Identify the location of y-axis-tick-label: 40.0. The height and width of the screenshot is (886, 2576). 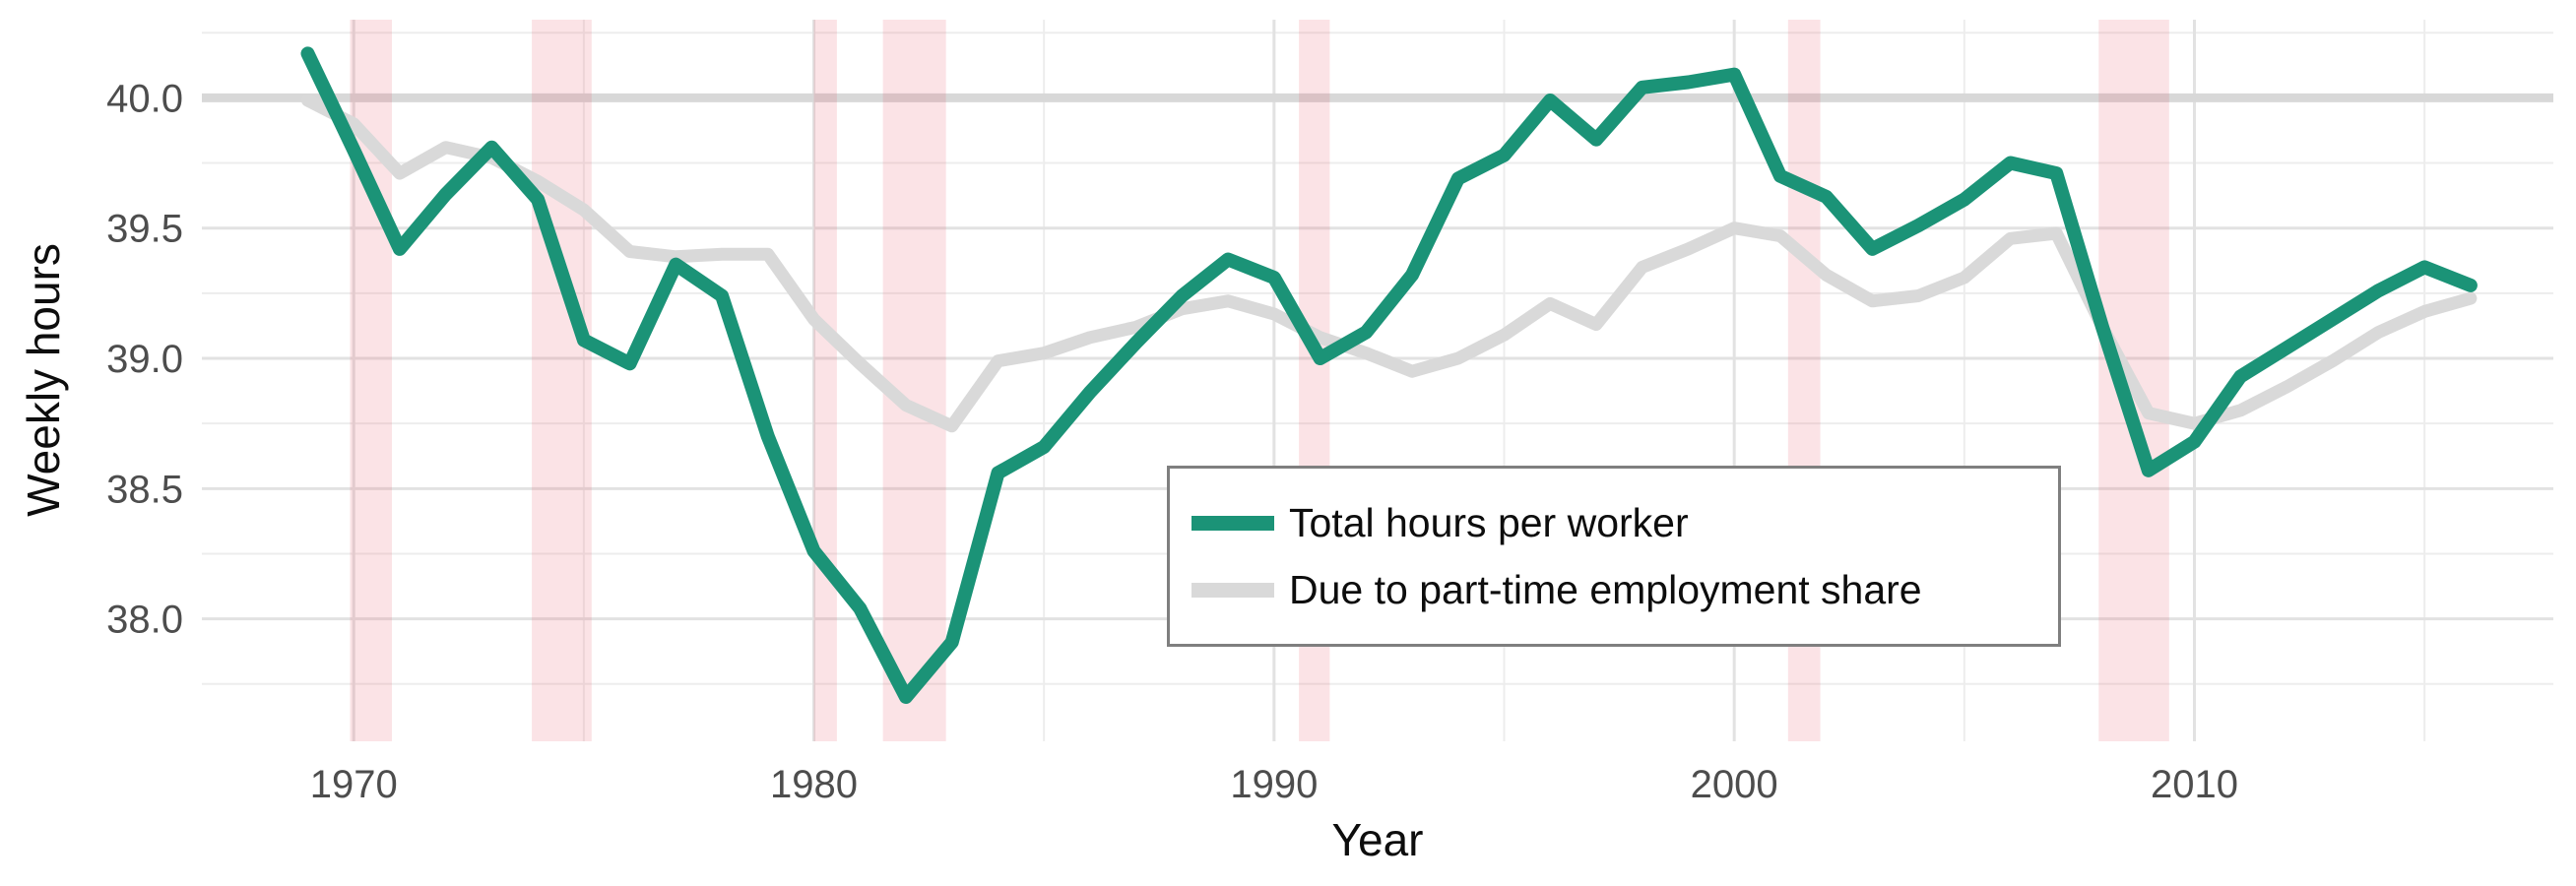
(144, 98).